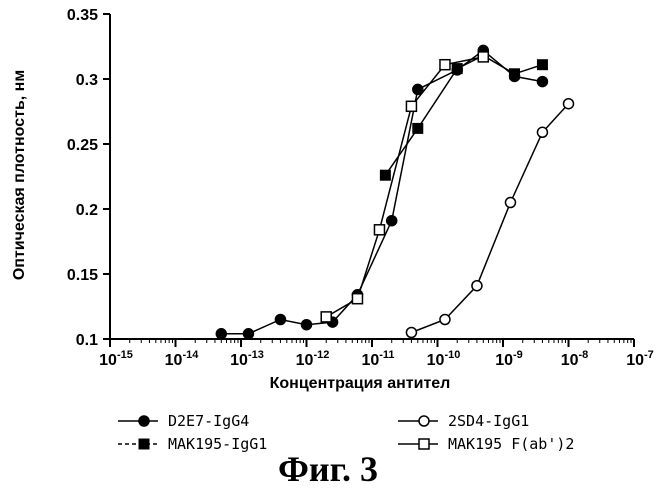 Image resolution: width=656 pixels, height=500 pixels. Describe the element at coordinates (640, 359) in the screenshot. I see `x-tick-label: 10⁻⁷` at that location.